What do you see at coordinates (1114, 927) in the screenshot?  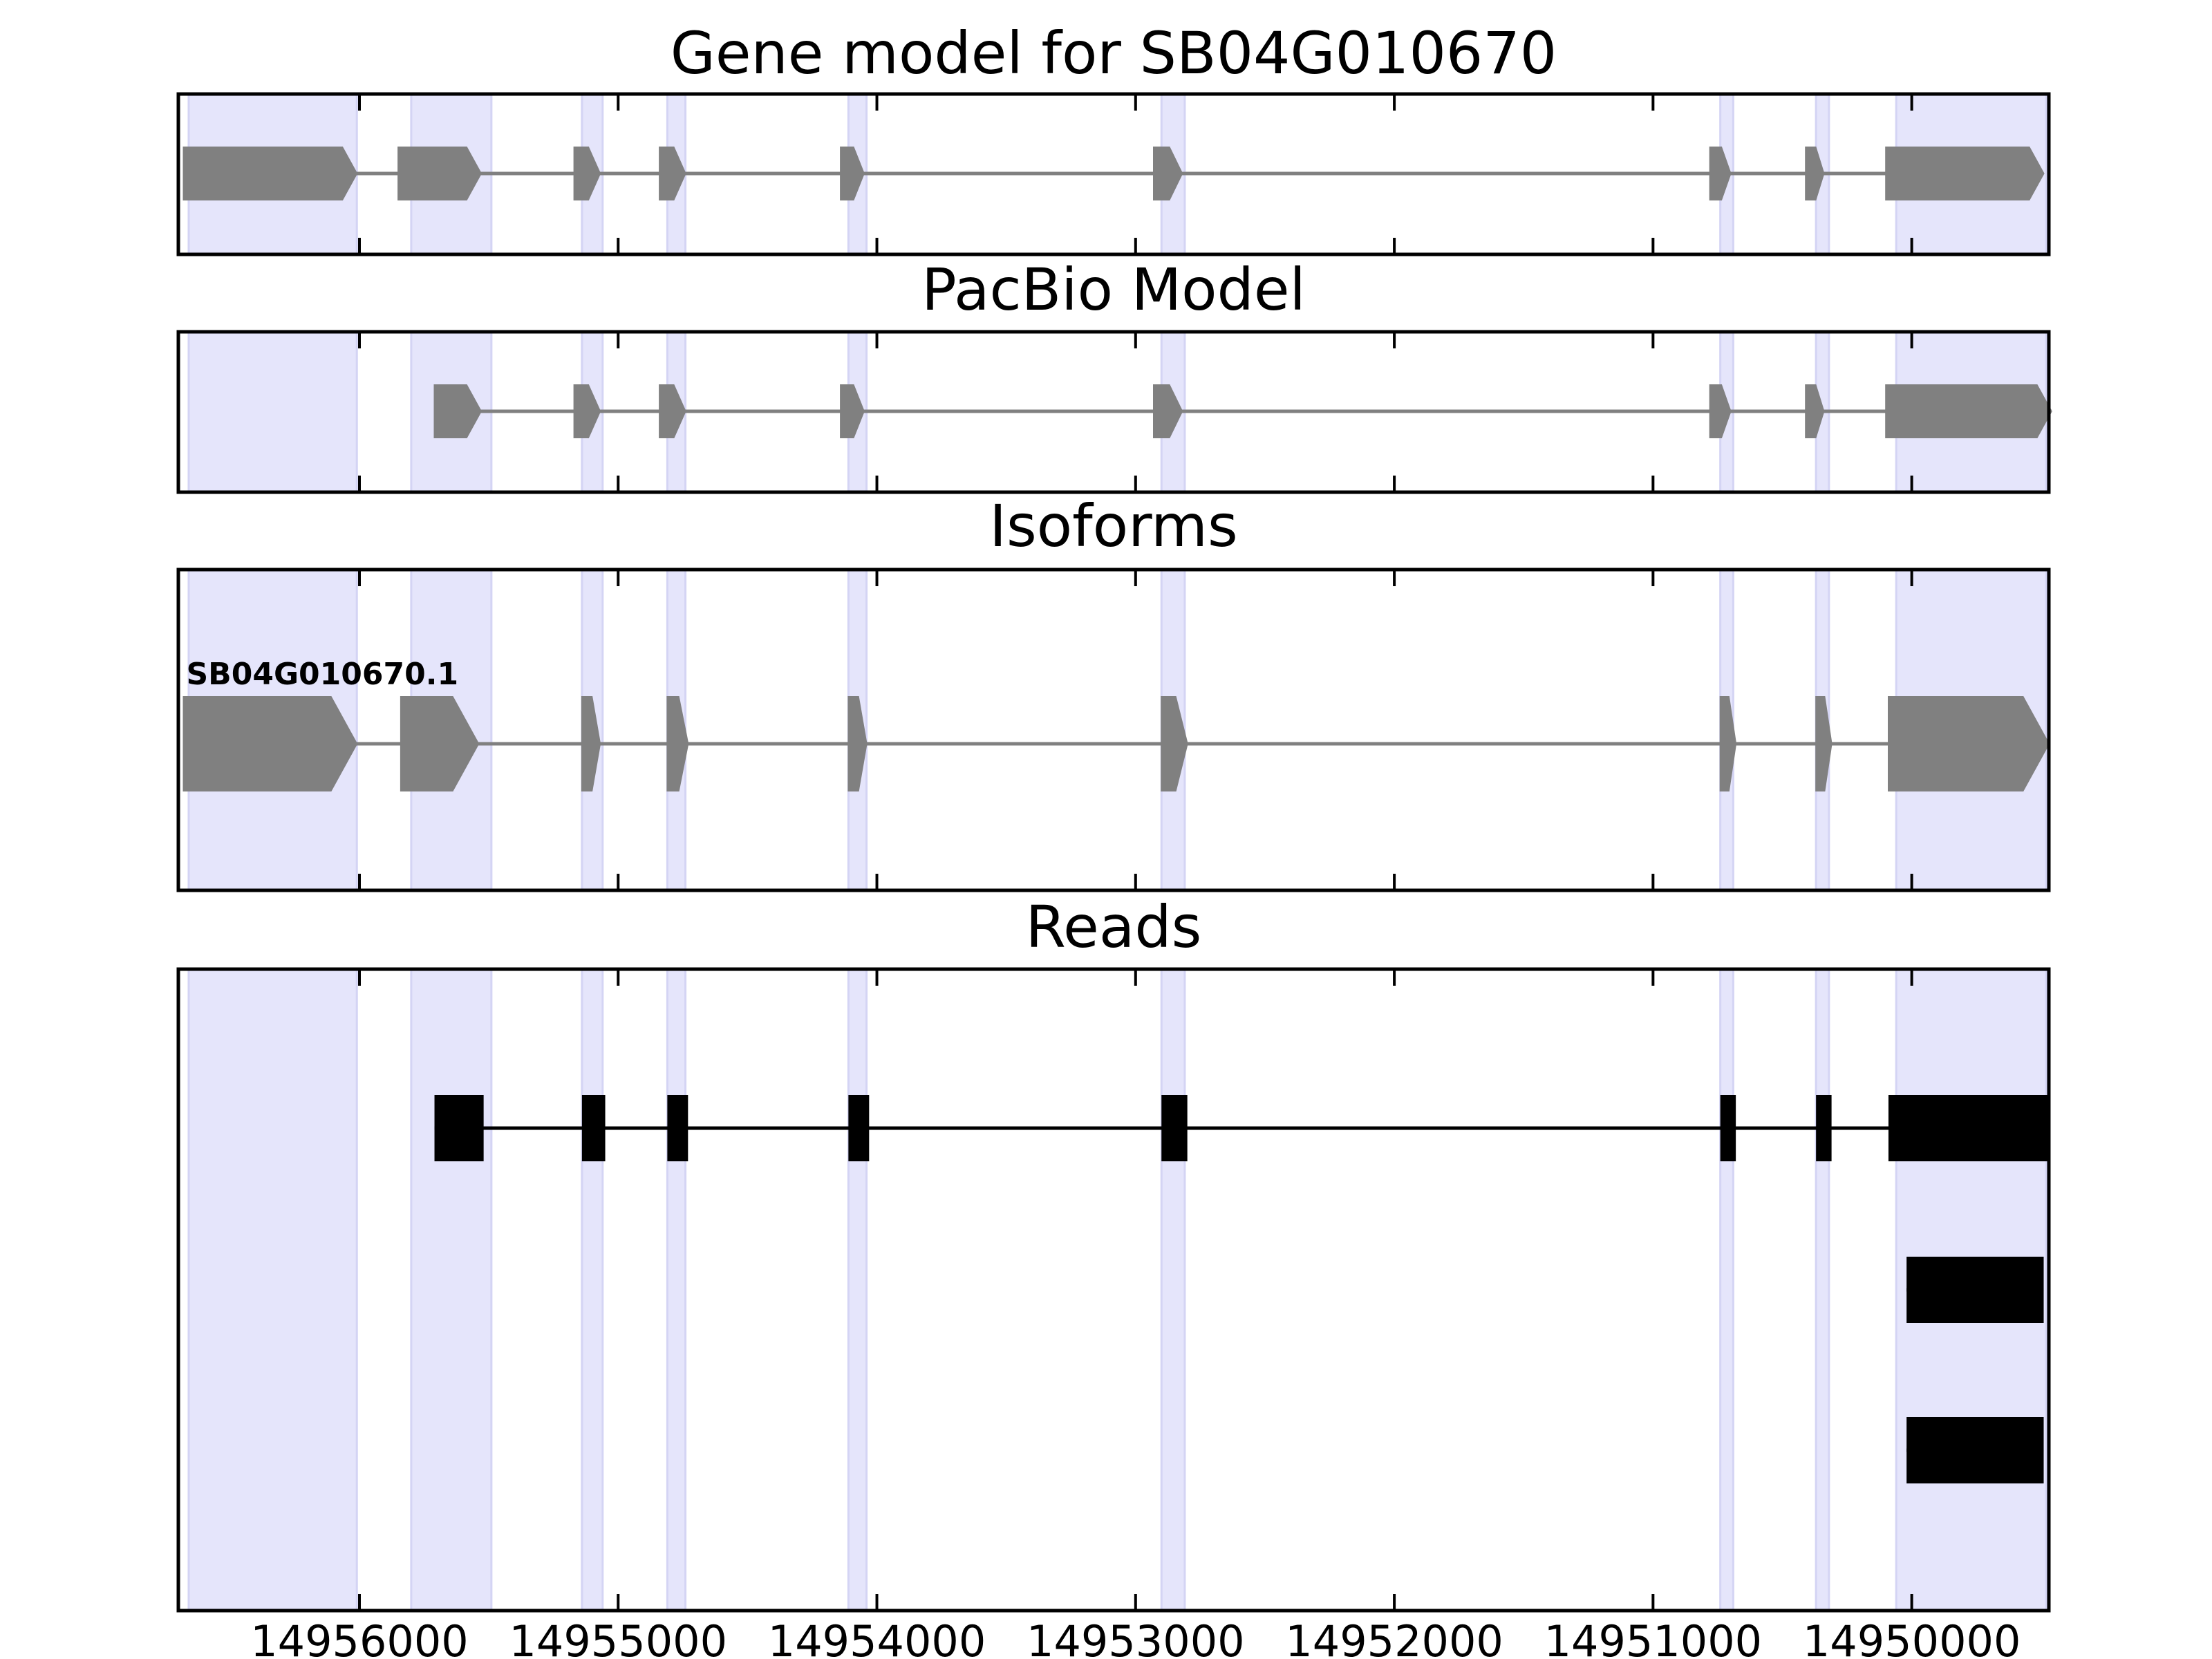 I see `panel-title-reads: Reads` at bounding box center [1114, 927].